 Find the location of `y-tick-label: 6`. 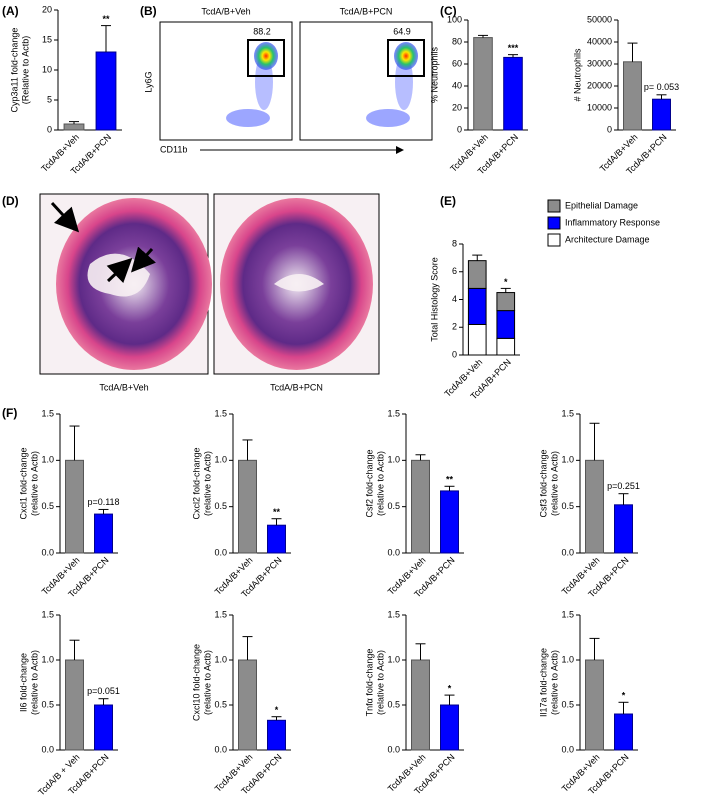

y-tick-label: 6 is located at coordinates (454, 271).